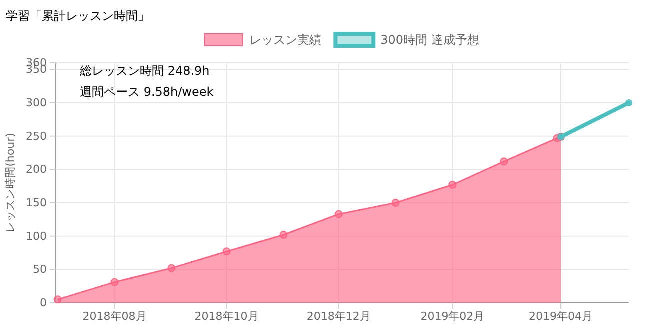  Describe the element at coordinates (338, 316) in the screenshot. I see `x-tick-label: 2018年12月` at that location.